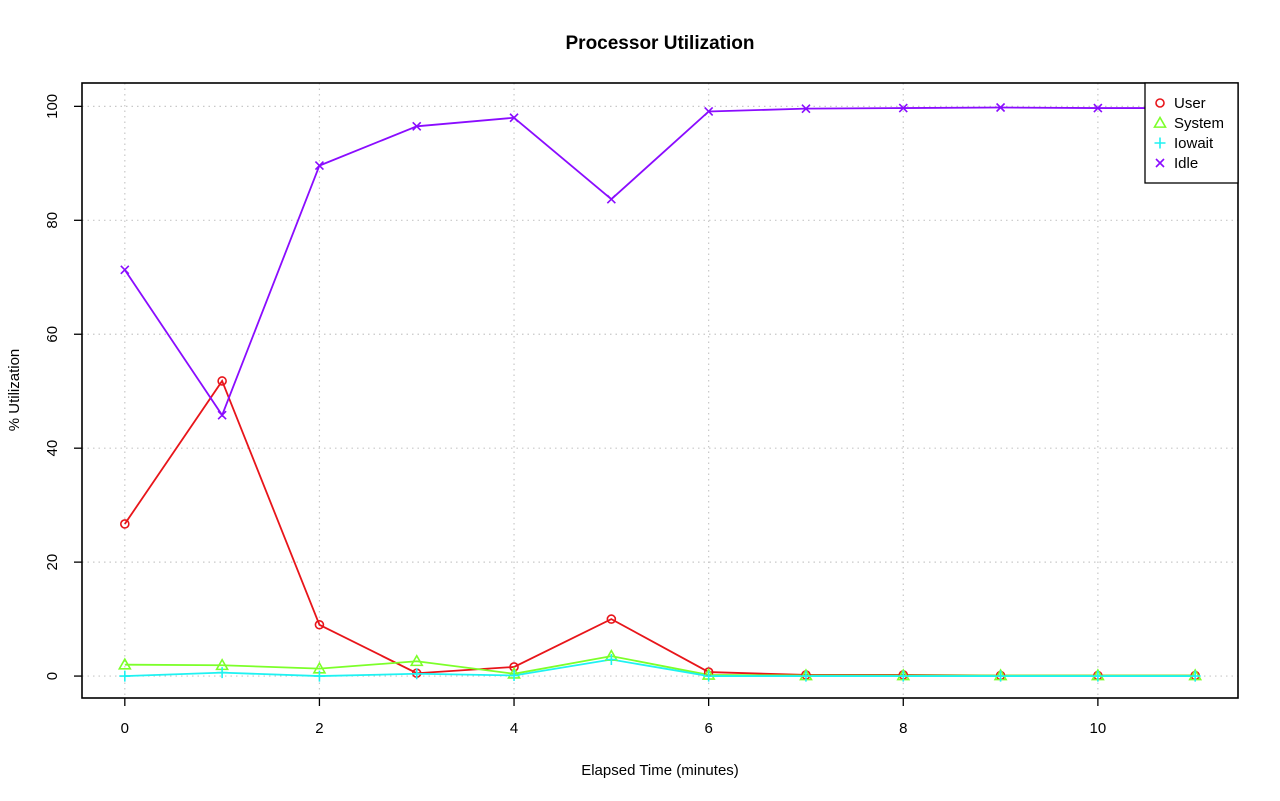  What do you see at coordinates (52, 220) in the screenshot?
I see `y-tick-label-80: 80` at bounding box center [52, 220].